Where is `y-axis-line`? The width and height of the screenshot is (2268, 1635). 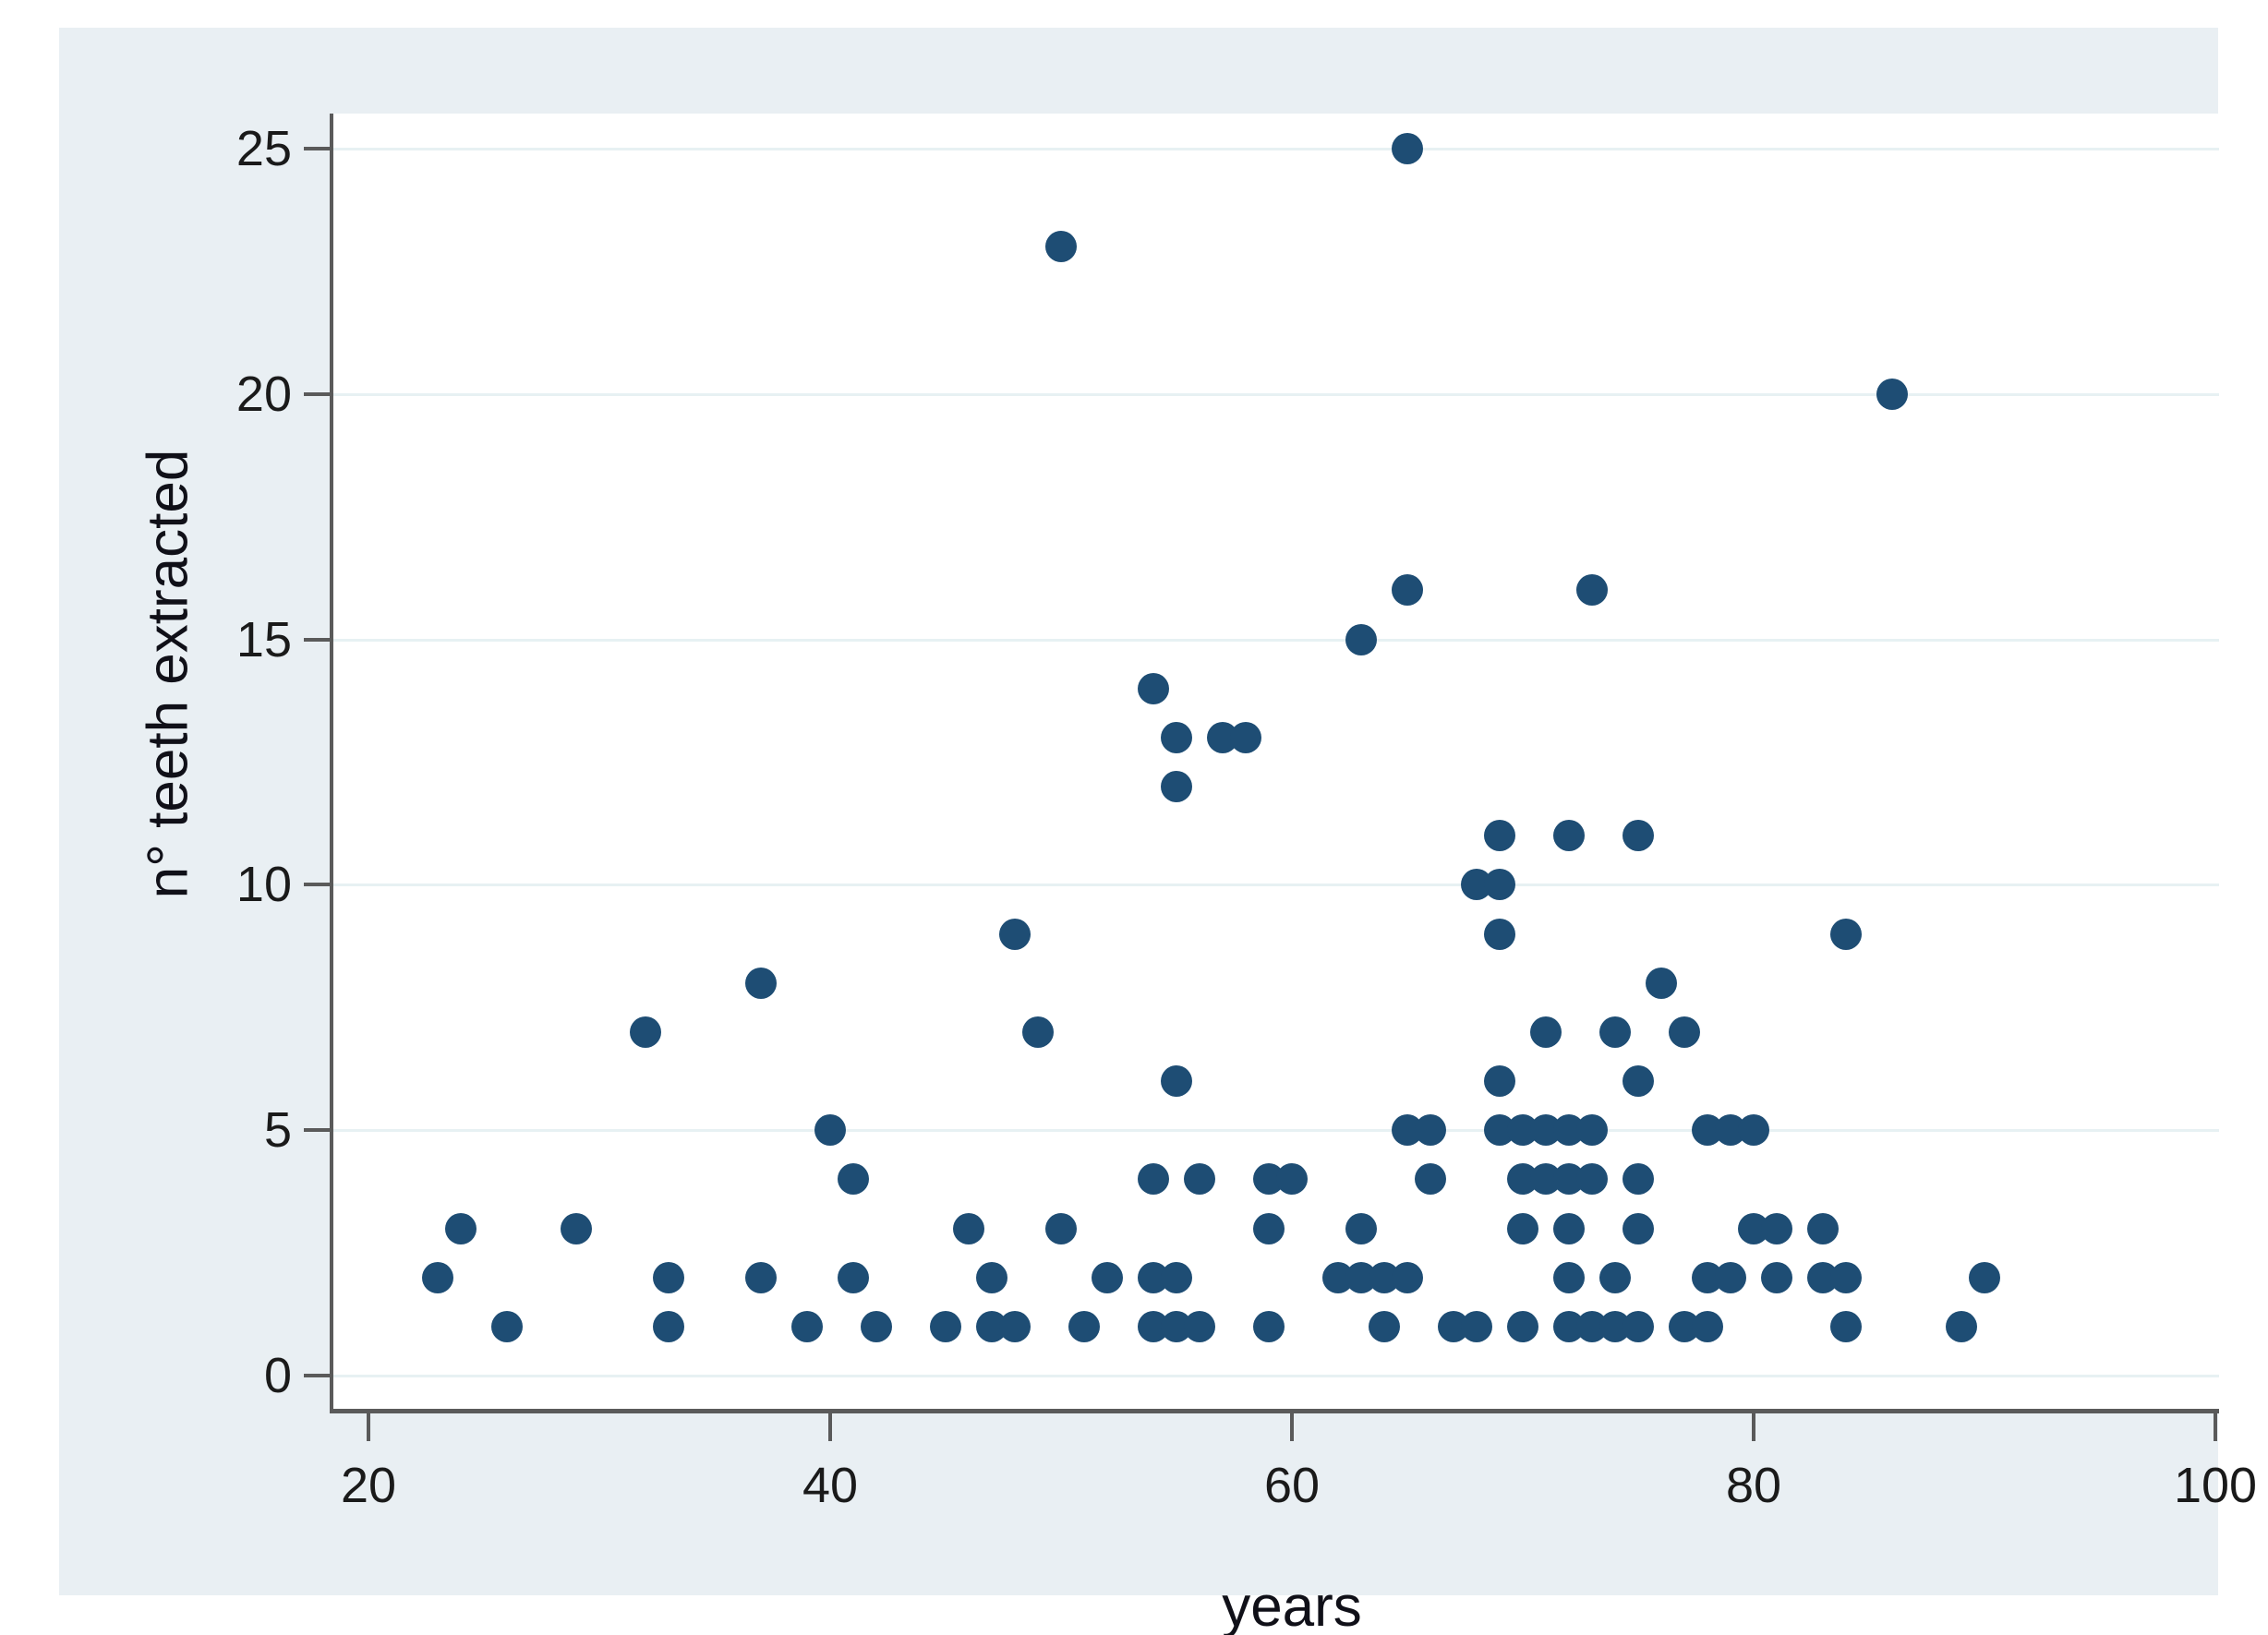
y-axis-line is located at coordinates (331, 763).